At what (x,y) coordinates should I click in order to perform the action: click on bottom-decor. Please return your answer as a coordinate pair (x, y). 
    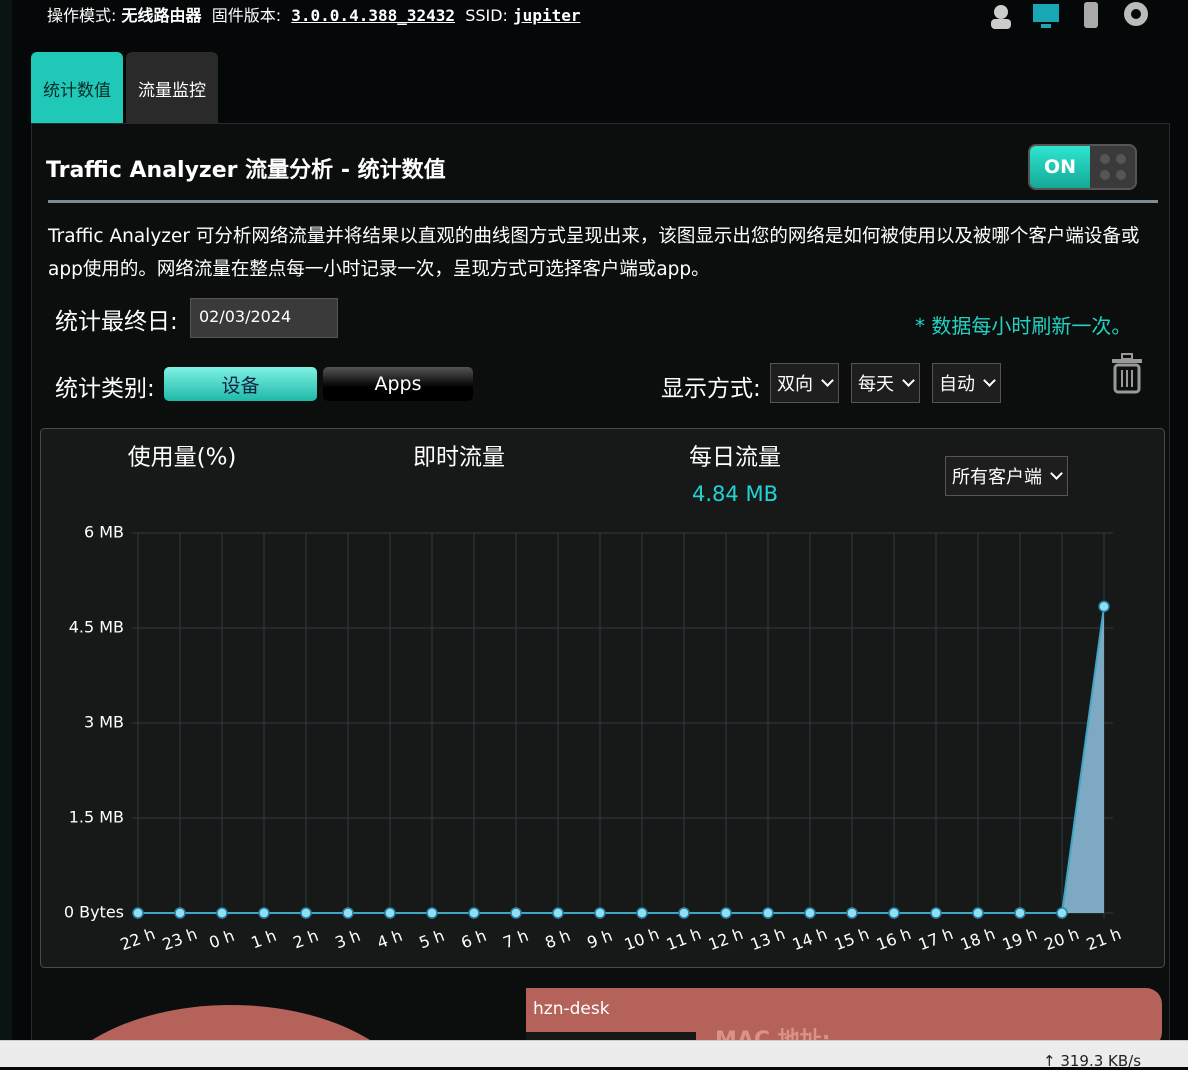
    Looking at the image, I should click on (627, 1014).